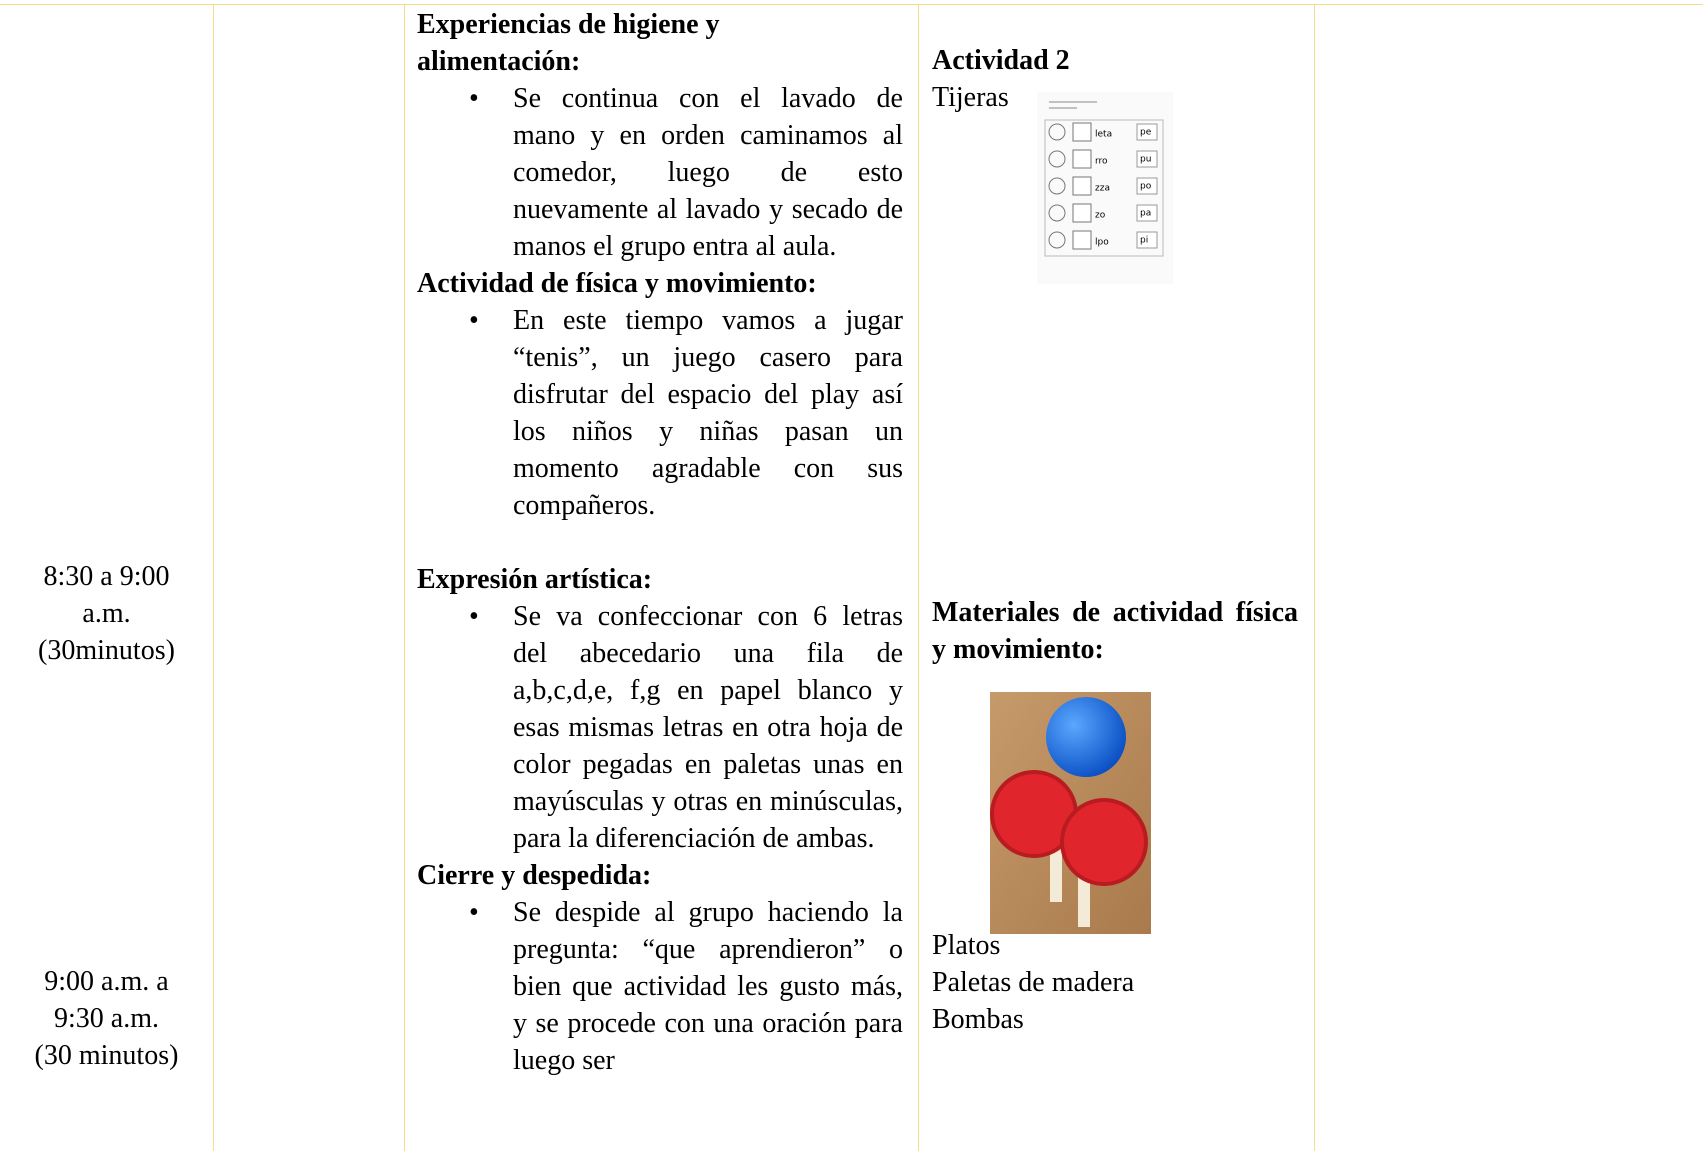  What do you see at coordinates (851, 4) in the screenshot?
I see `table-border` at bounding box center [851, 4].